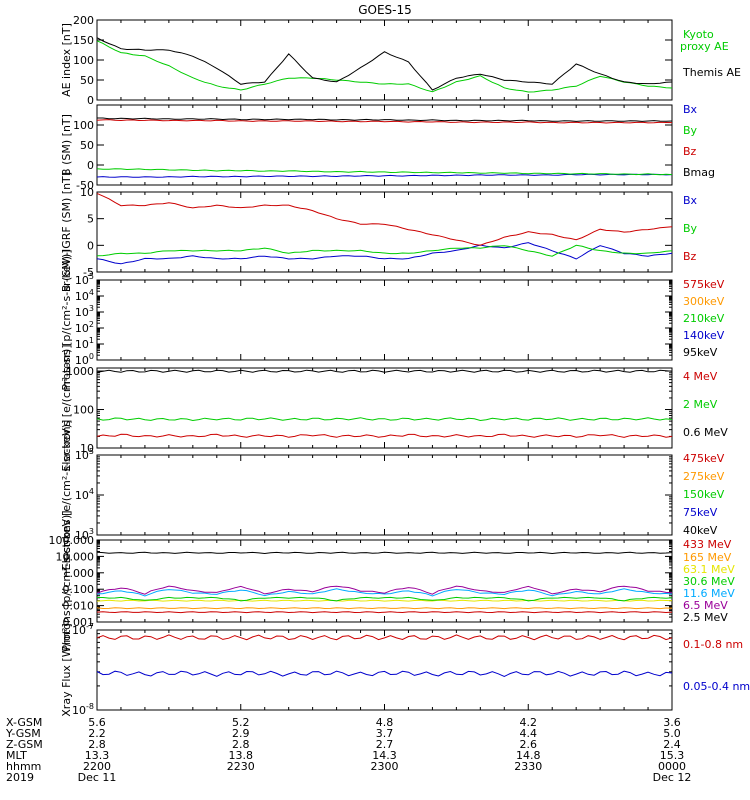 The height and width of the screenshot is (800, 750). What do you see at coordinates (97, 733) in the screenshot?
I see `footer-value: 2.2` at bounding box center [97, 733].